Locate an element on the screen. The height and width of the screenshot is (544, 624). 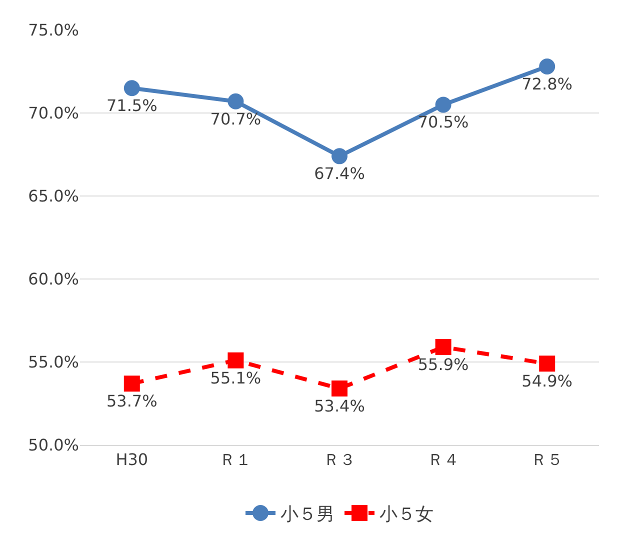
y-tick-label: 55.0% is located at coordinates (53, 362).